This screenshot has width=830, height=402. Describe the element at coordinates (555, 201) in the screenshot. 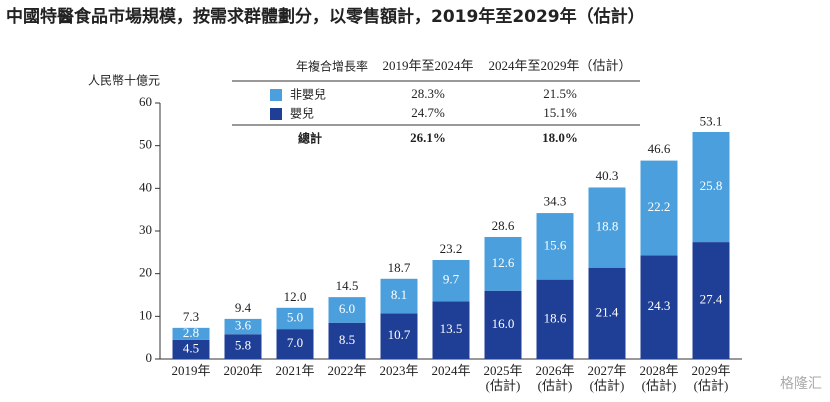

I see `total-label: 34.3` at that location.